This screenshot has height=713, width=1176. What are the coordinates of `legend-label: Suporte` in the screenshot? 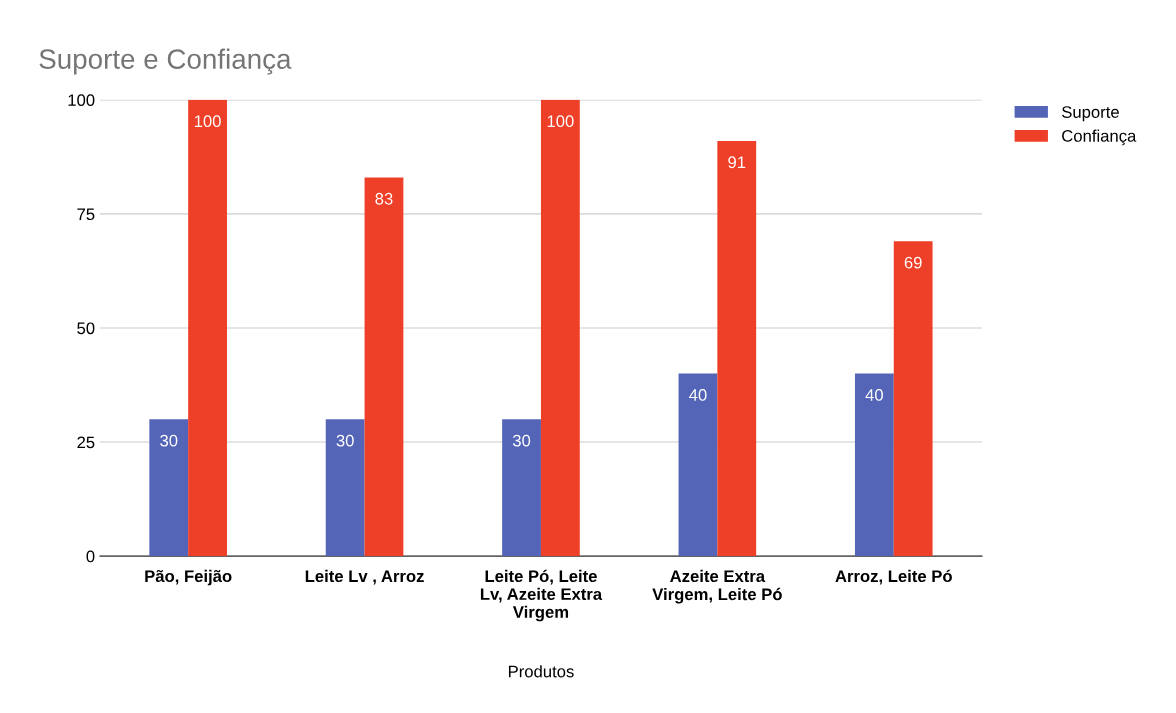 It's located at (1090, 114).